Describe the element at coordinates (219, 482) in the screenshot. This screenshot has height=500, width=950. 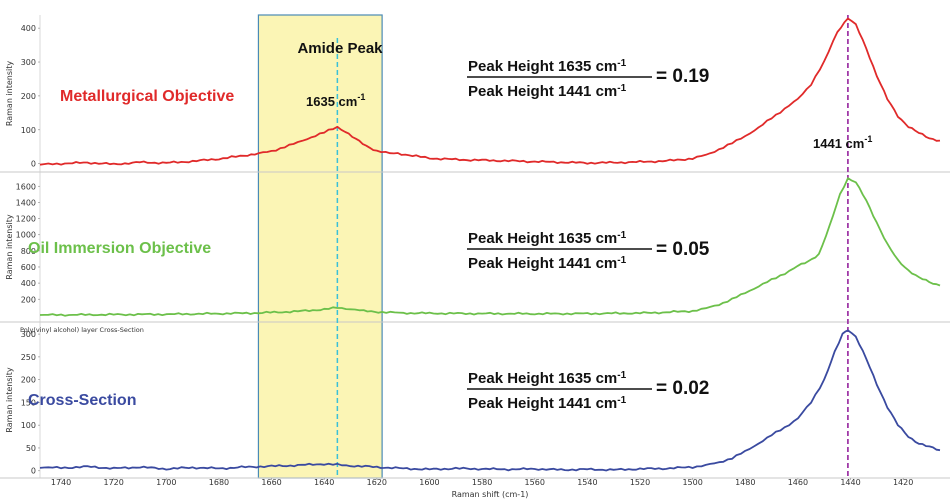
I see `x-tick-label: 1680` at that location.